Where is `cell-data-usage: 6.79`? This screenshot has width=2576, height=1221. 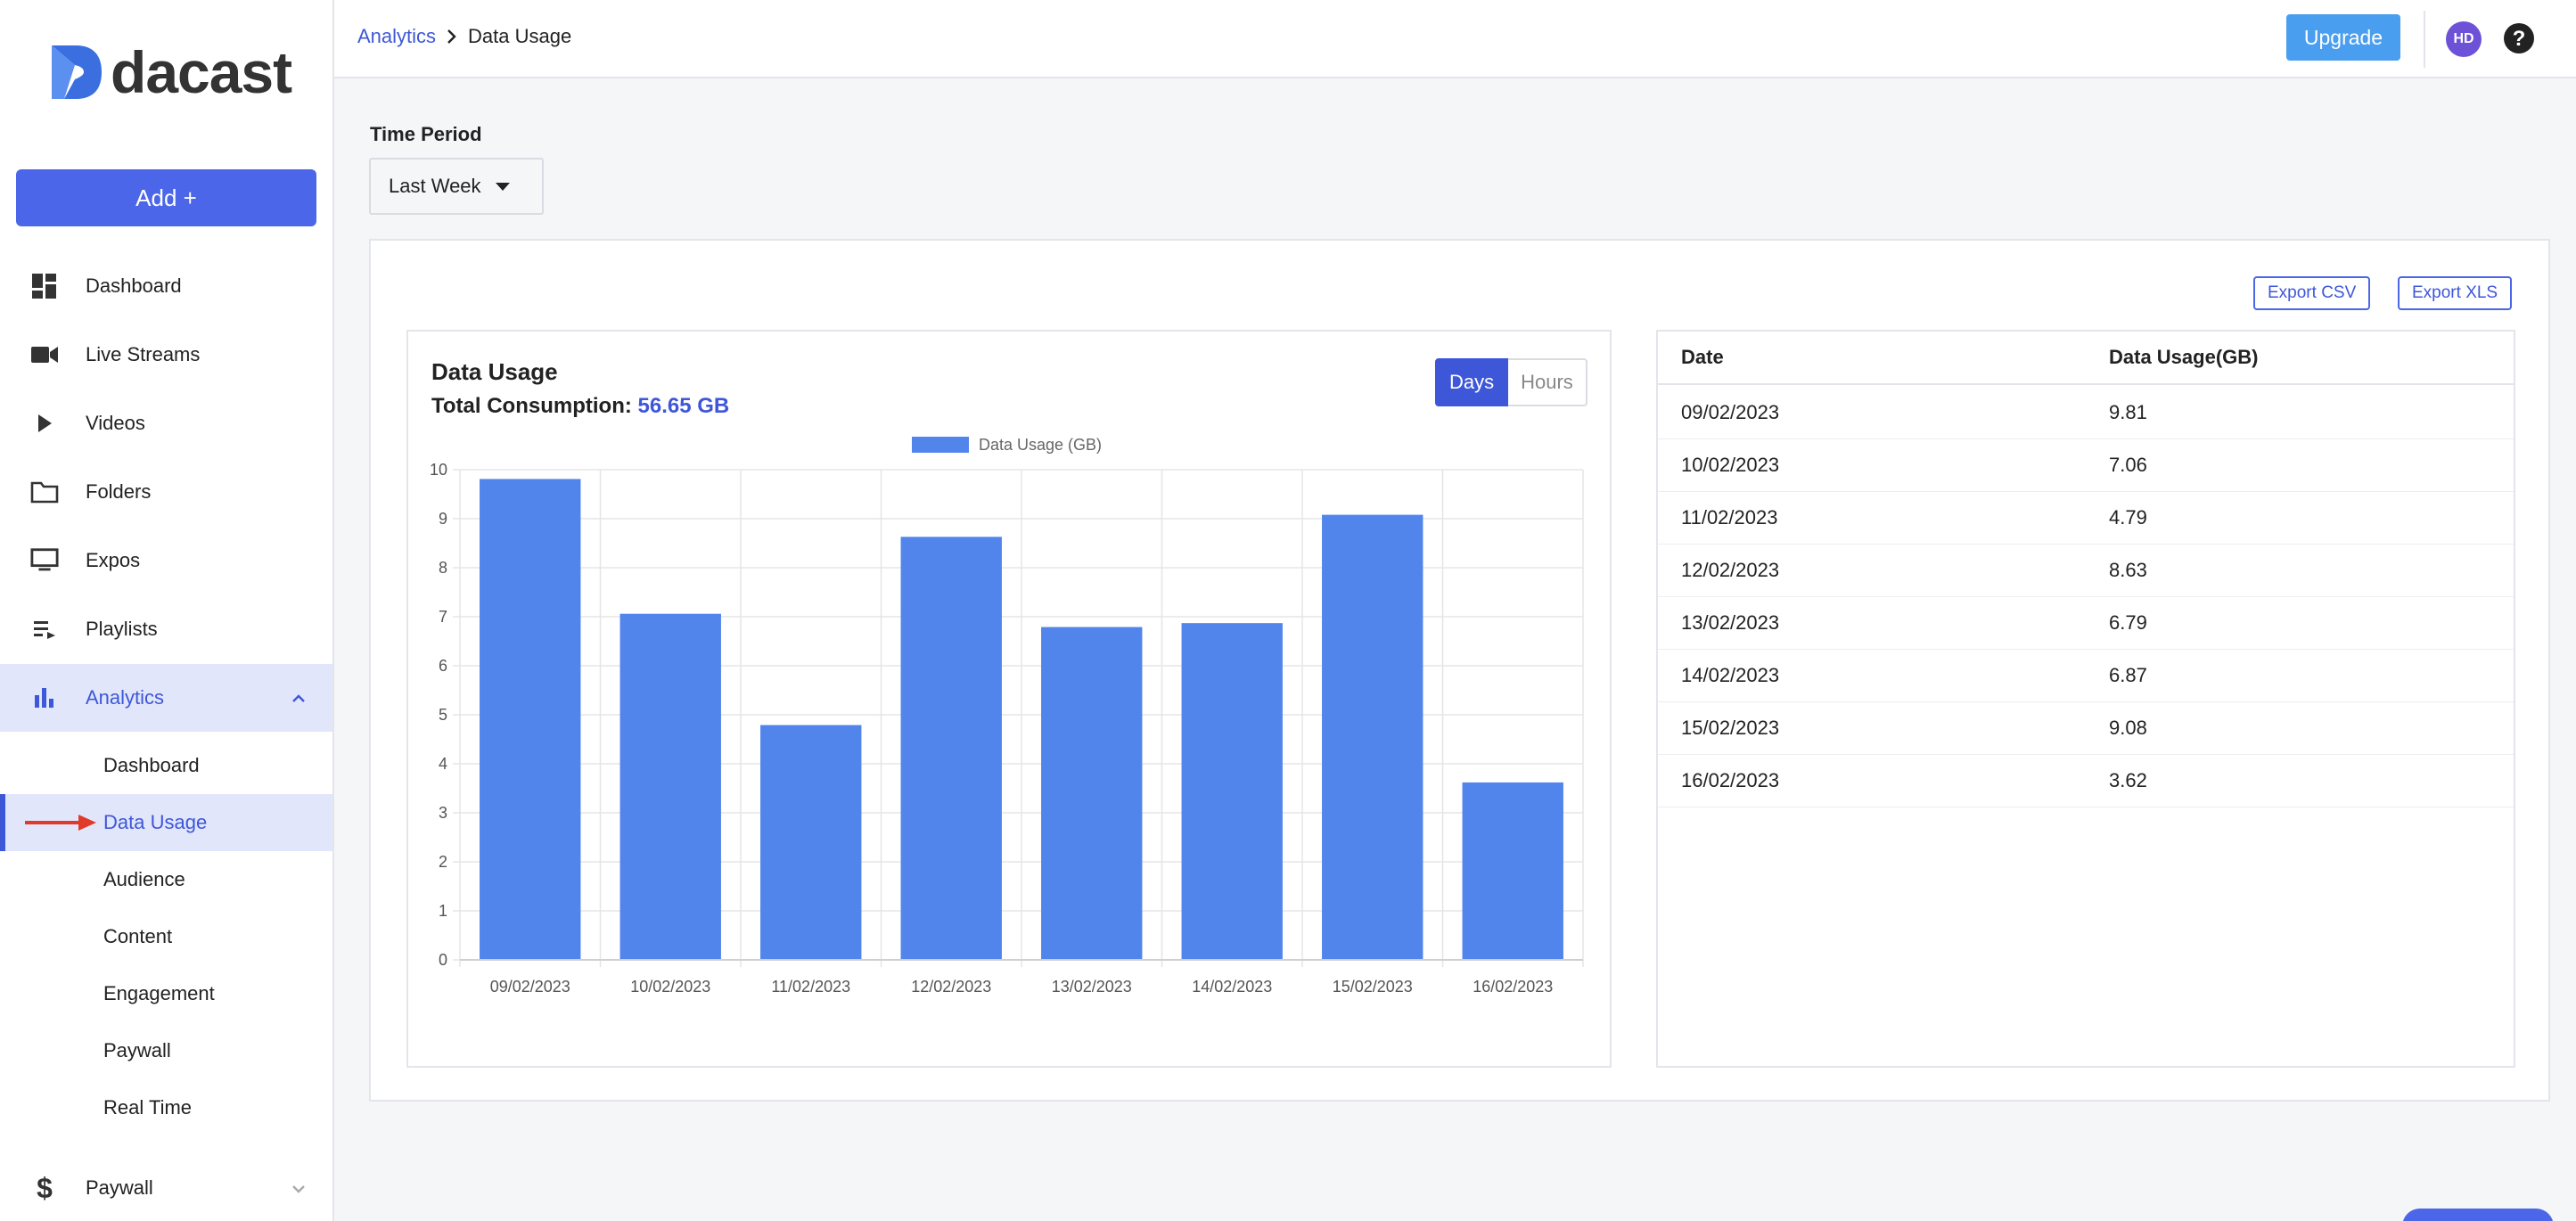
cell-data-usage: 6.79 is located at coordinates (2128, 622).